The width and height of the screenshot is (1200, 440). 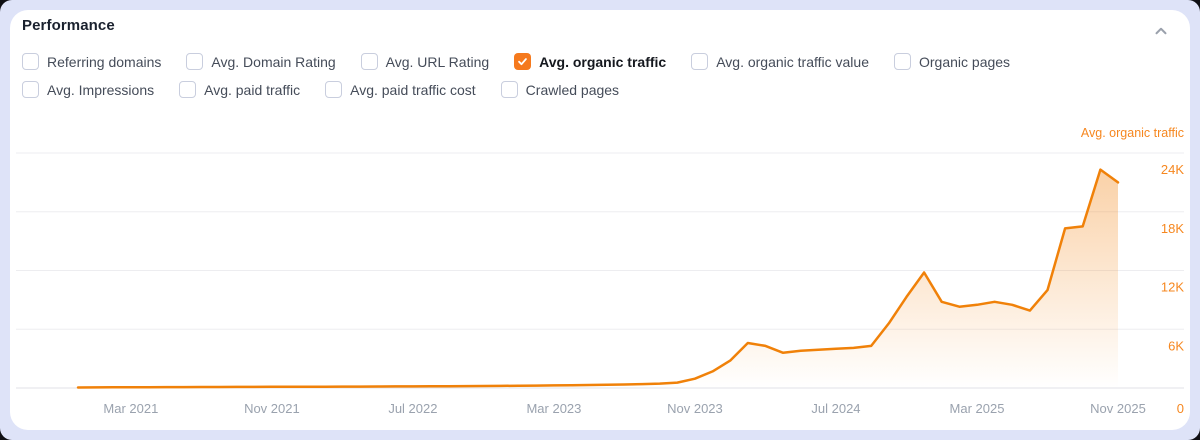 What do you see at coordinates (437, 61) in the screenshot?
I see `metric-label: Avg. URL Rating` at bounding box center [437, 61].